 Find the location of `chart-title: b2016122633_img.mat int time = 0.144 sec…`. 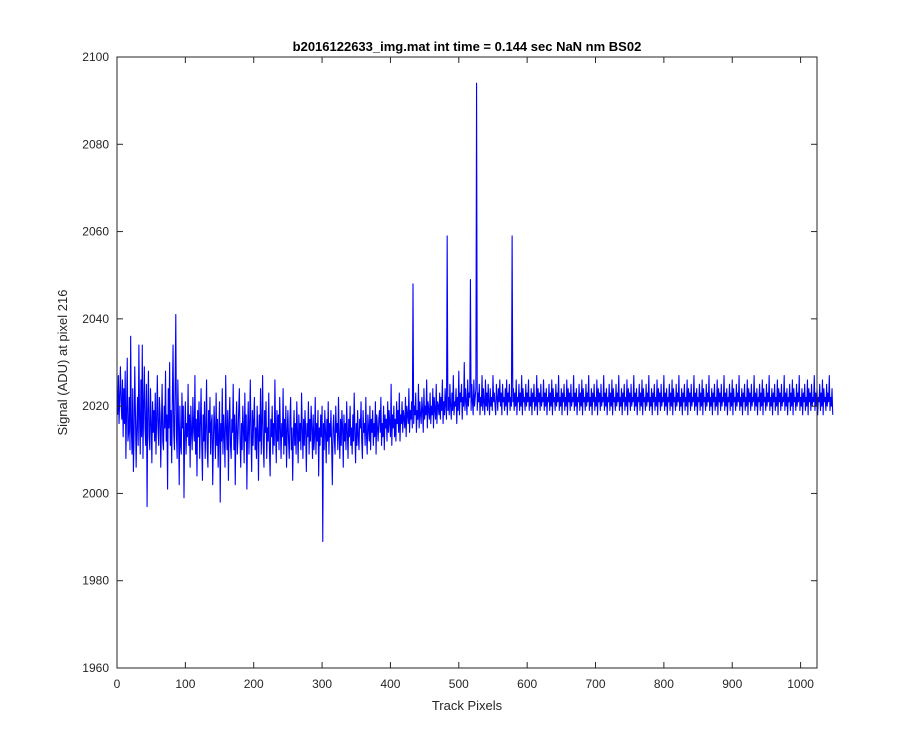

chart-title: b2016122633_img.mat int time = 0.144 sec… is located at coordinates (467, 46).